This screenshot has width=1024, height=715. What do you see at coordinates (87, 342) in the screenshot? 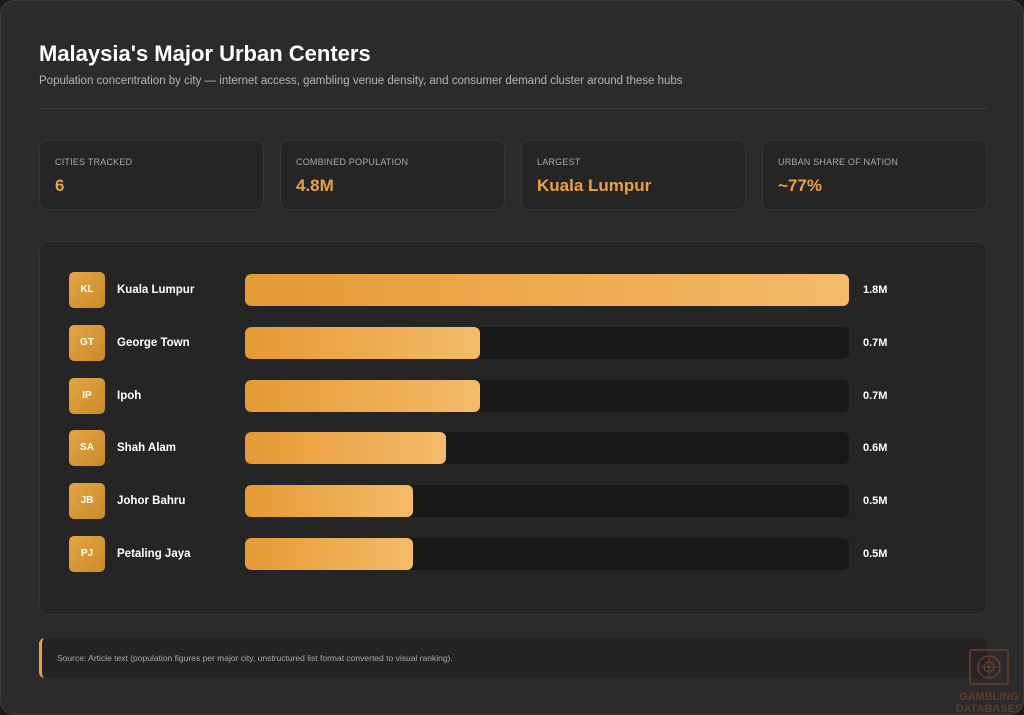
I see `city-badge: GT` at bounding box center [87, 342].